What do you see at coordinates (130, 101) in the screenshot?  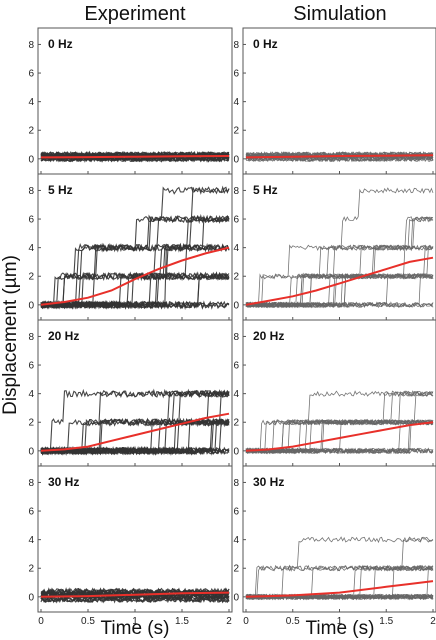 I see `panel-experiment-0hz: 0 2 4 6 8 0 Hz` at bounding box center [130, 101].